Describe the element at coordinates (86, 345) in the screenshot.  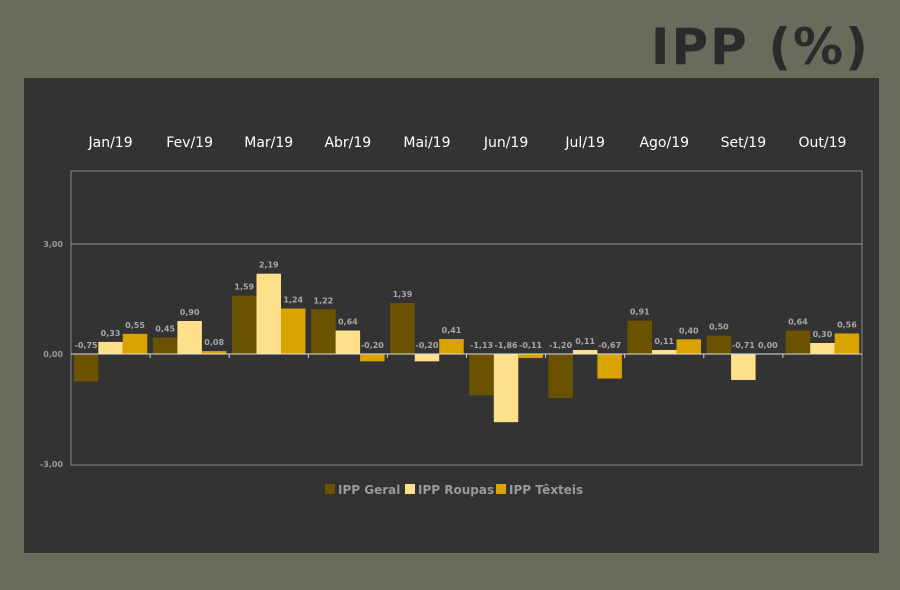
I see `data-label: -0,75` at that location.